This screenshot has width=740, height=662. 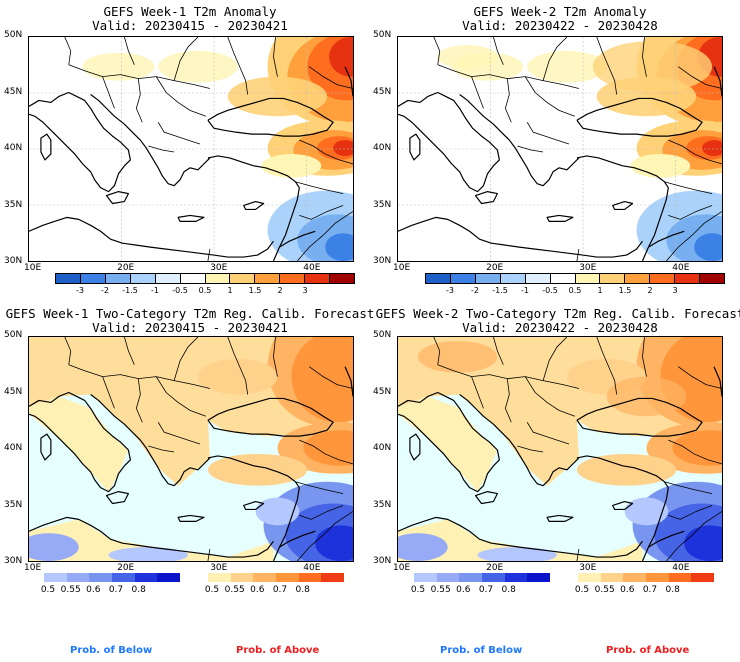 I want to click on legend-above-week2: Prob. of Above, so click(x=648, y=650).